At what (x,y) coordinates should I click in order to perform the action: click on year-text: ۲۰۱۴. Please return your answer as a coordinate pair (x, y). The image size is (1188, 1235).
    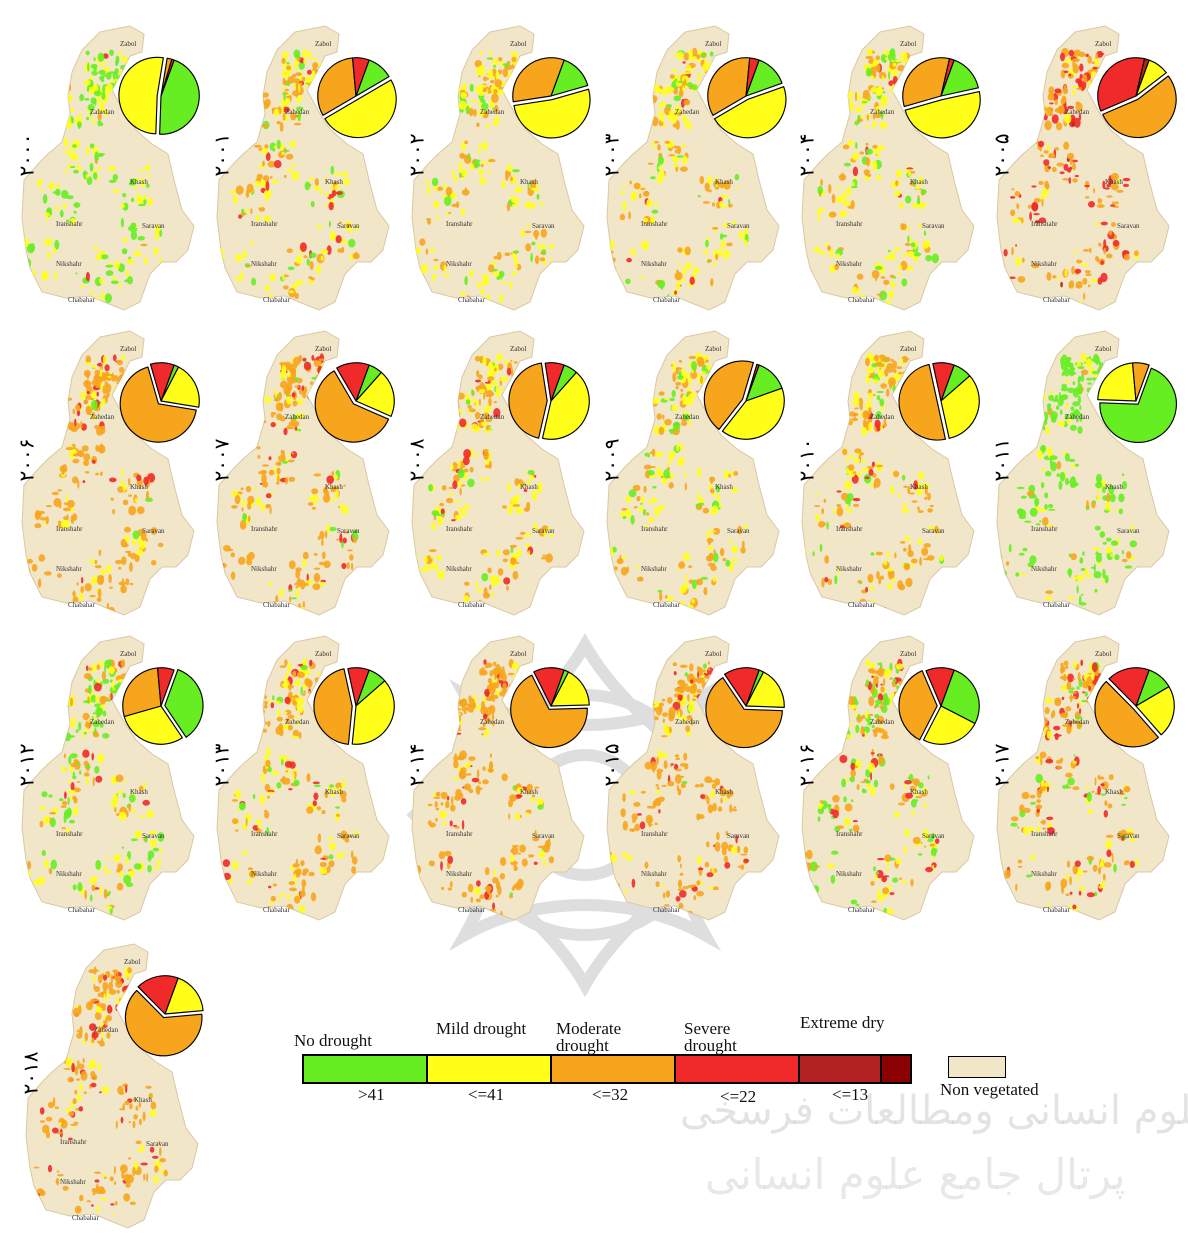
    Looking at the image, I should click on (416, 764).